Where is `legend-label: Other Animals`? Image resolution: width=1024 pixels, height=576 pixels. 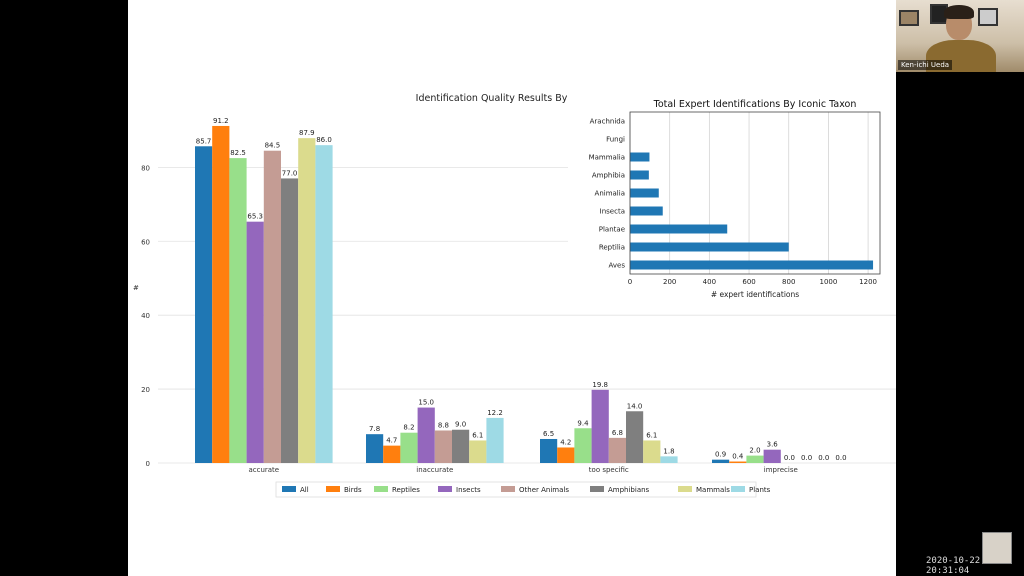
legend-label: Other Animals is located at coordinates (544, 490).